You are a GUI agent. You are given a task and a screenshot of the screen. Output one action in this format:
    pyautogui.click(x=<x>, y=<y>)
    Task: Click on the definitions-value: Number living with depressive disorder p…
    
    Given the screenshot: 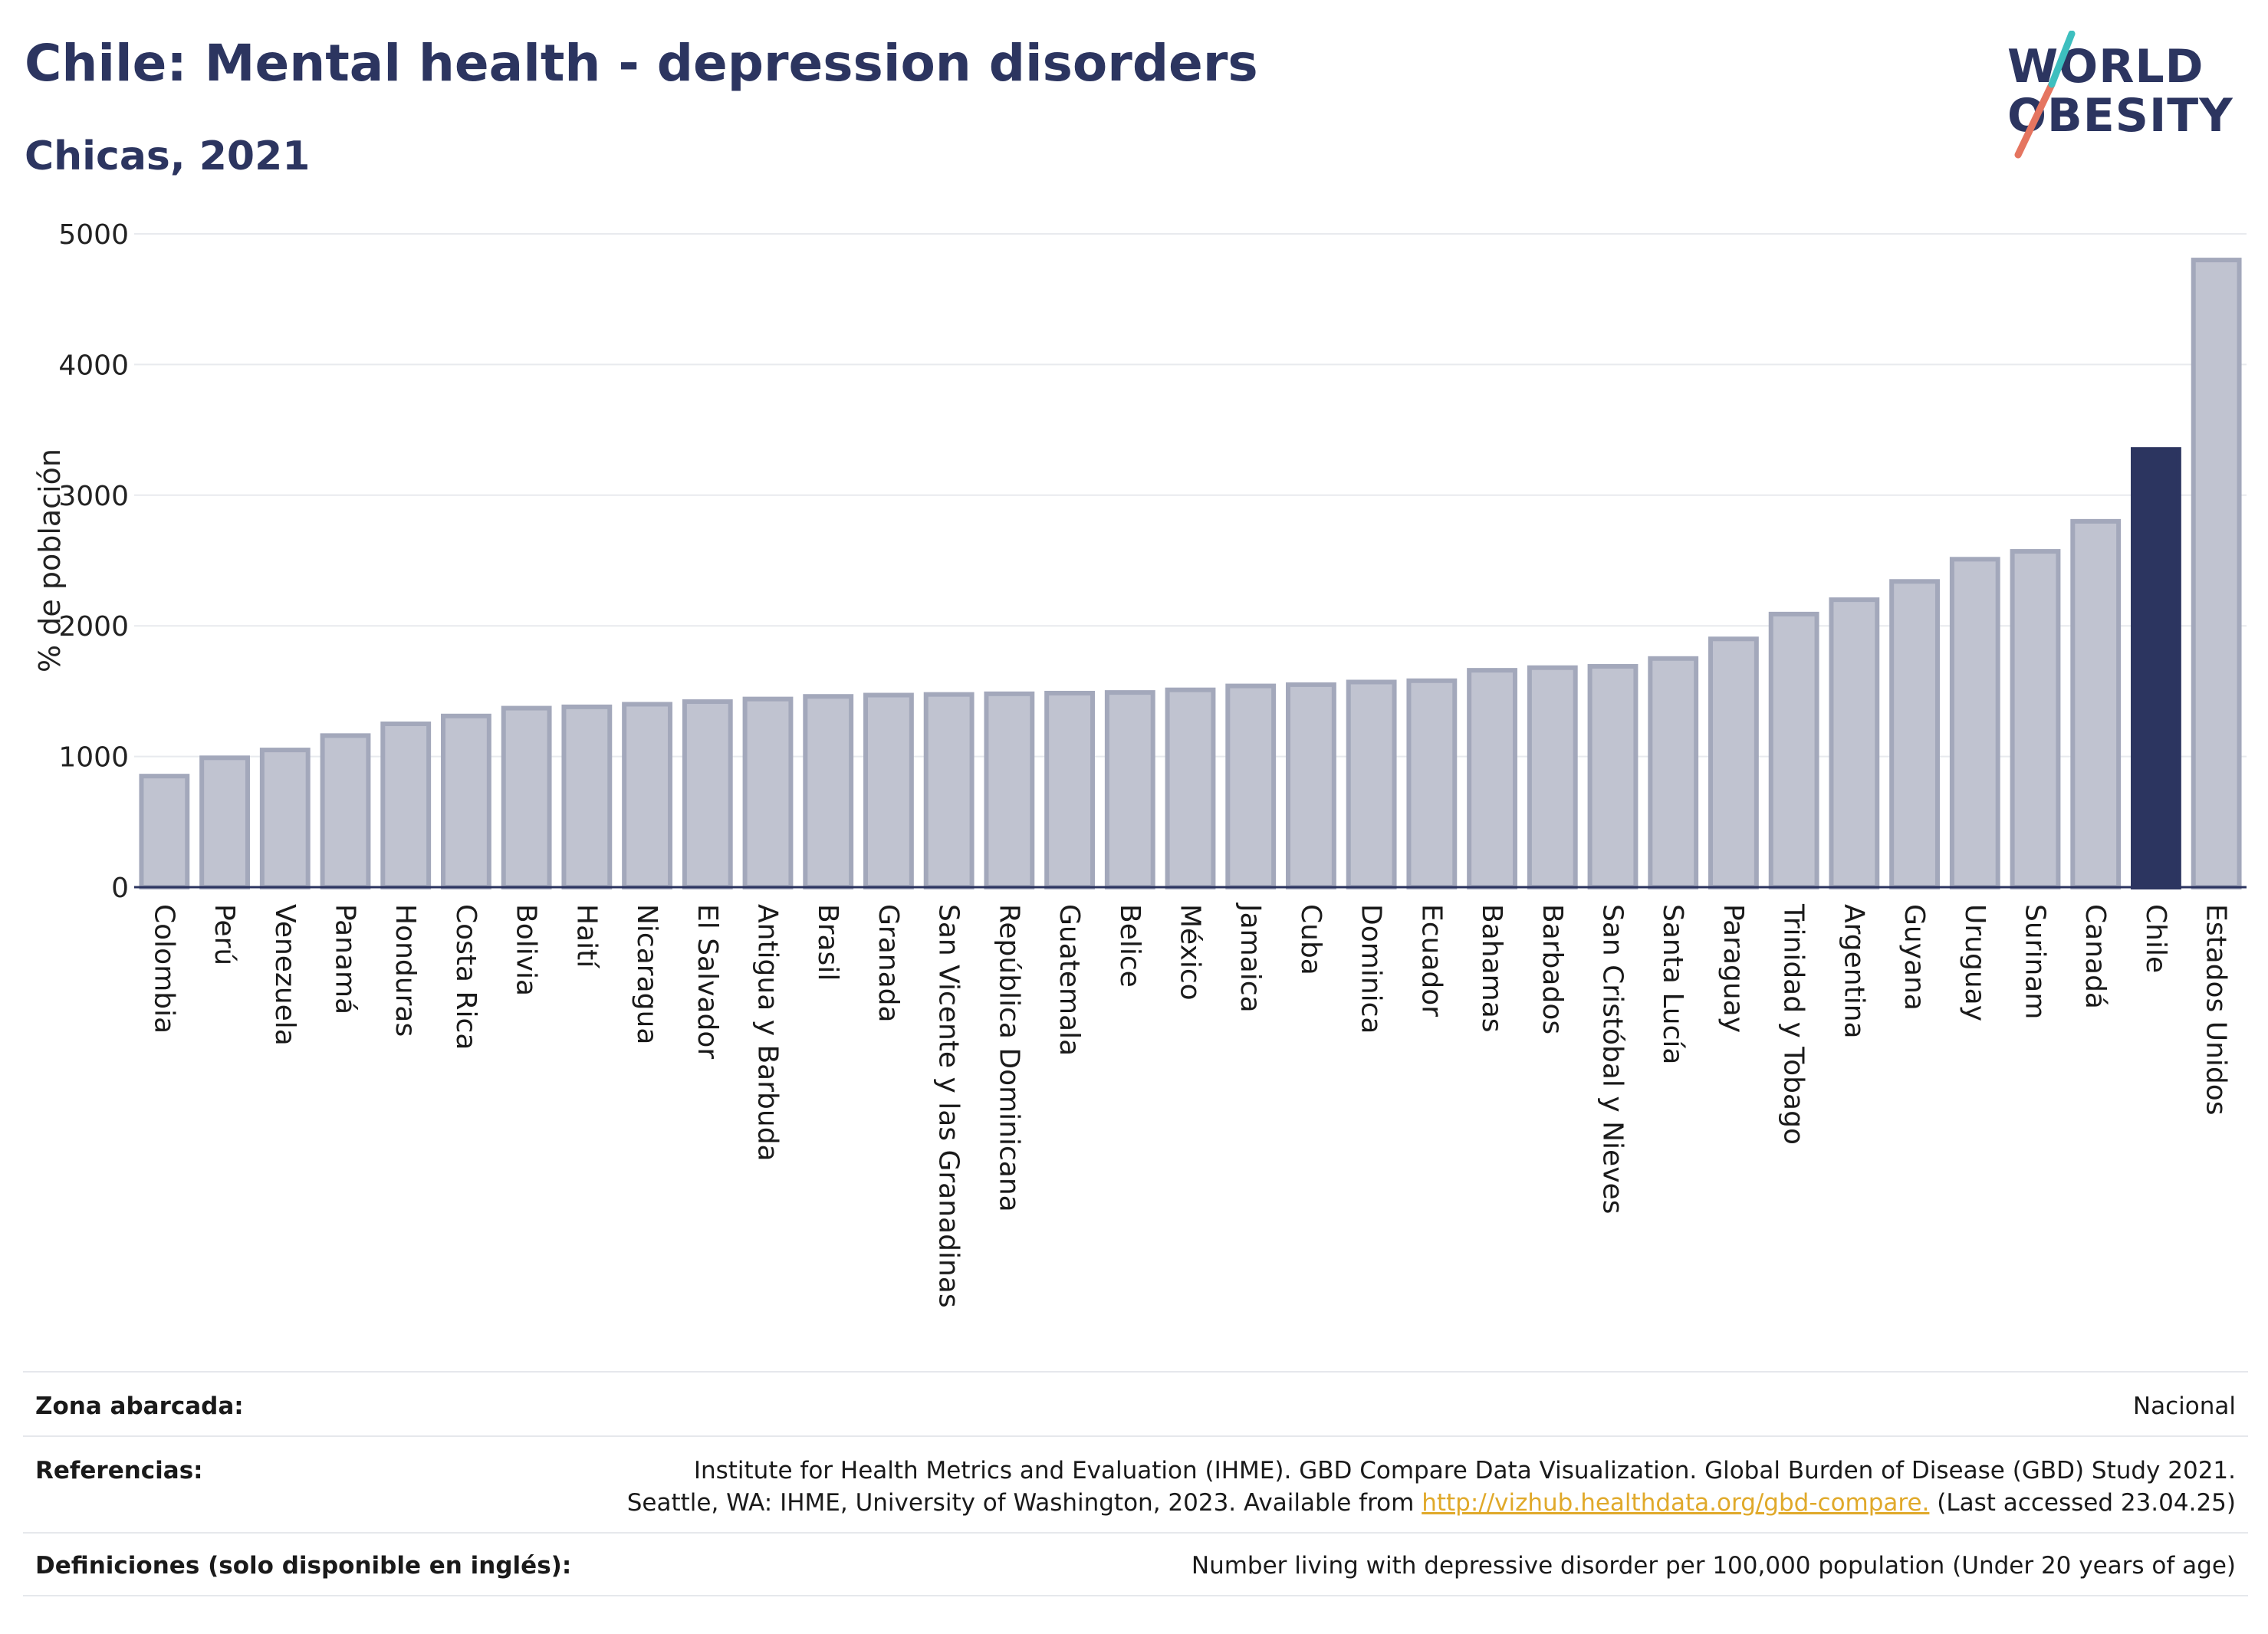 What is the action you would take?
    pyautogui.click(x=1714, y=1566)
    